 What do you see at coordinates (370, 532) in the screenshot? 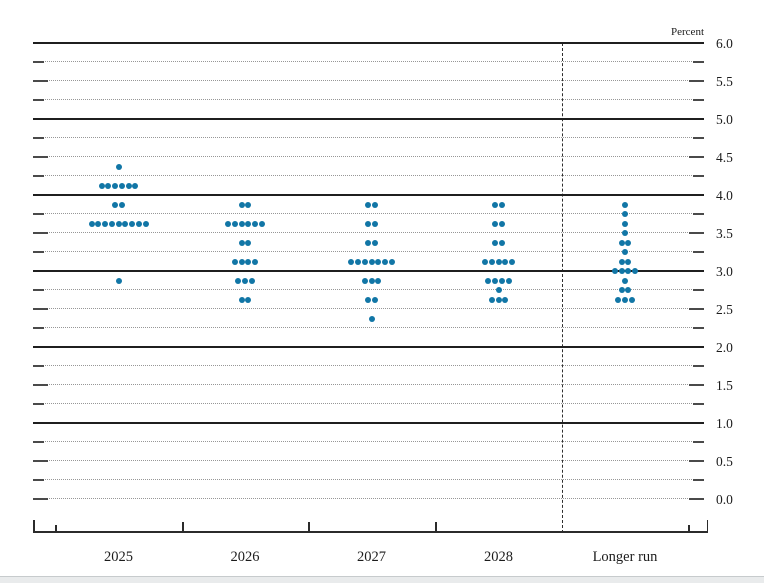
I see `x-axis-line` at bounding box center [370, 532].